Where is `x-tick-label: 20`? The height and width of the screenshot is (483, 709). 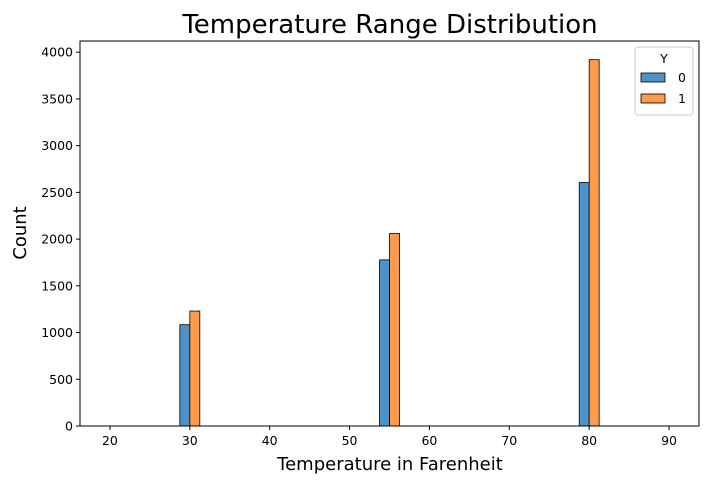 x-tick-label: 20 is located at coordinates (110, 440).